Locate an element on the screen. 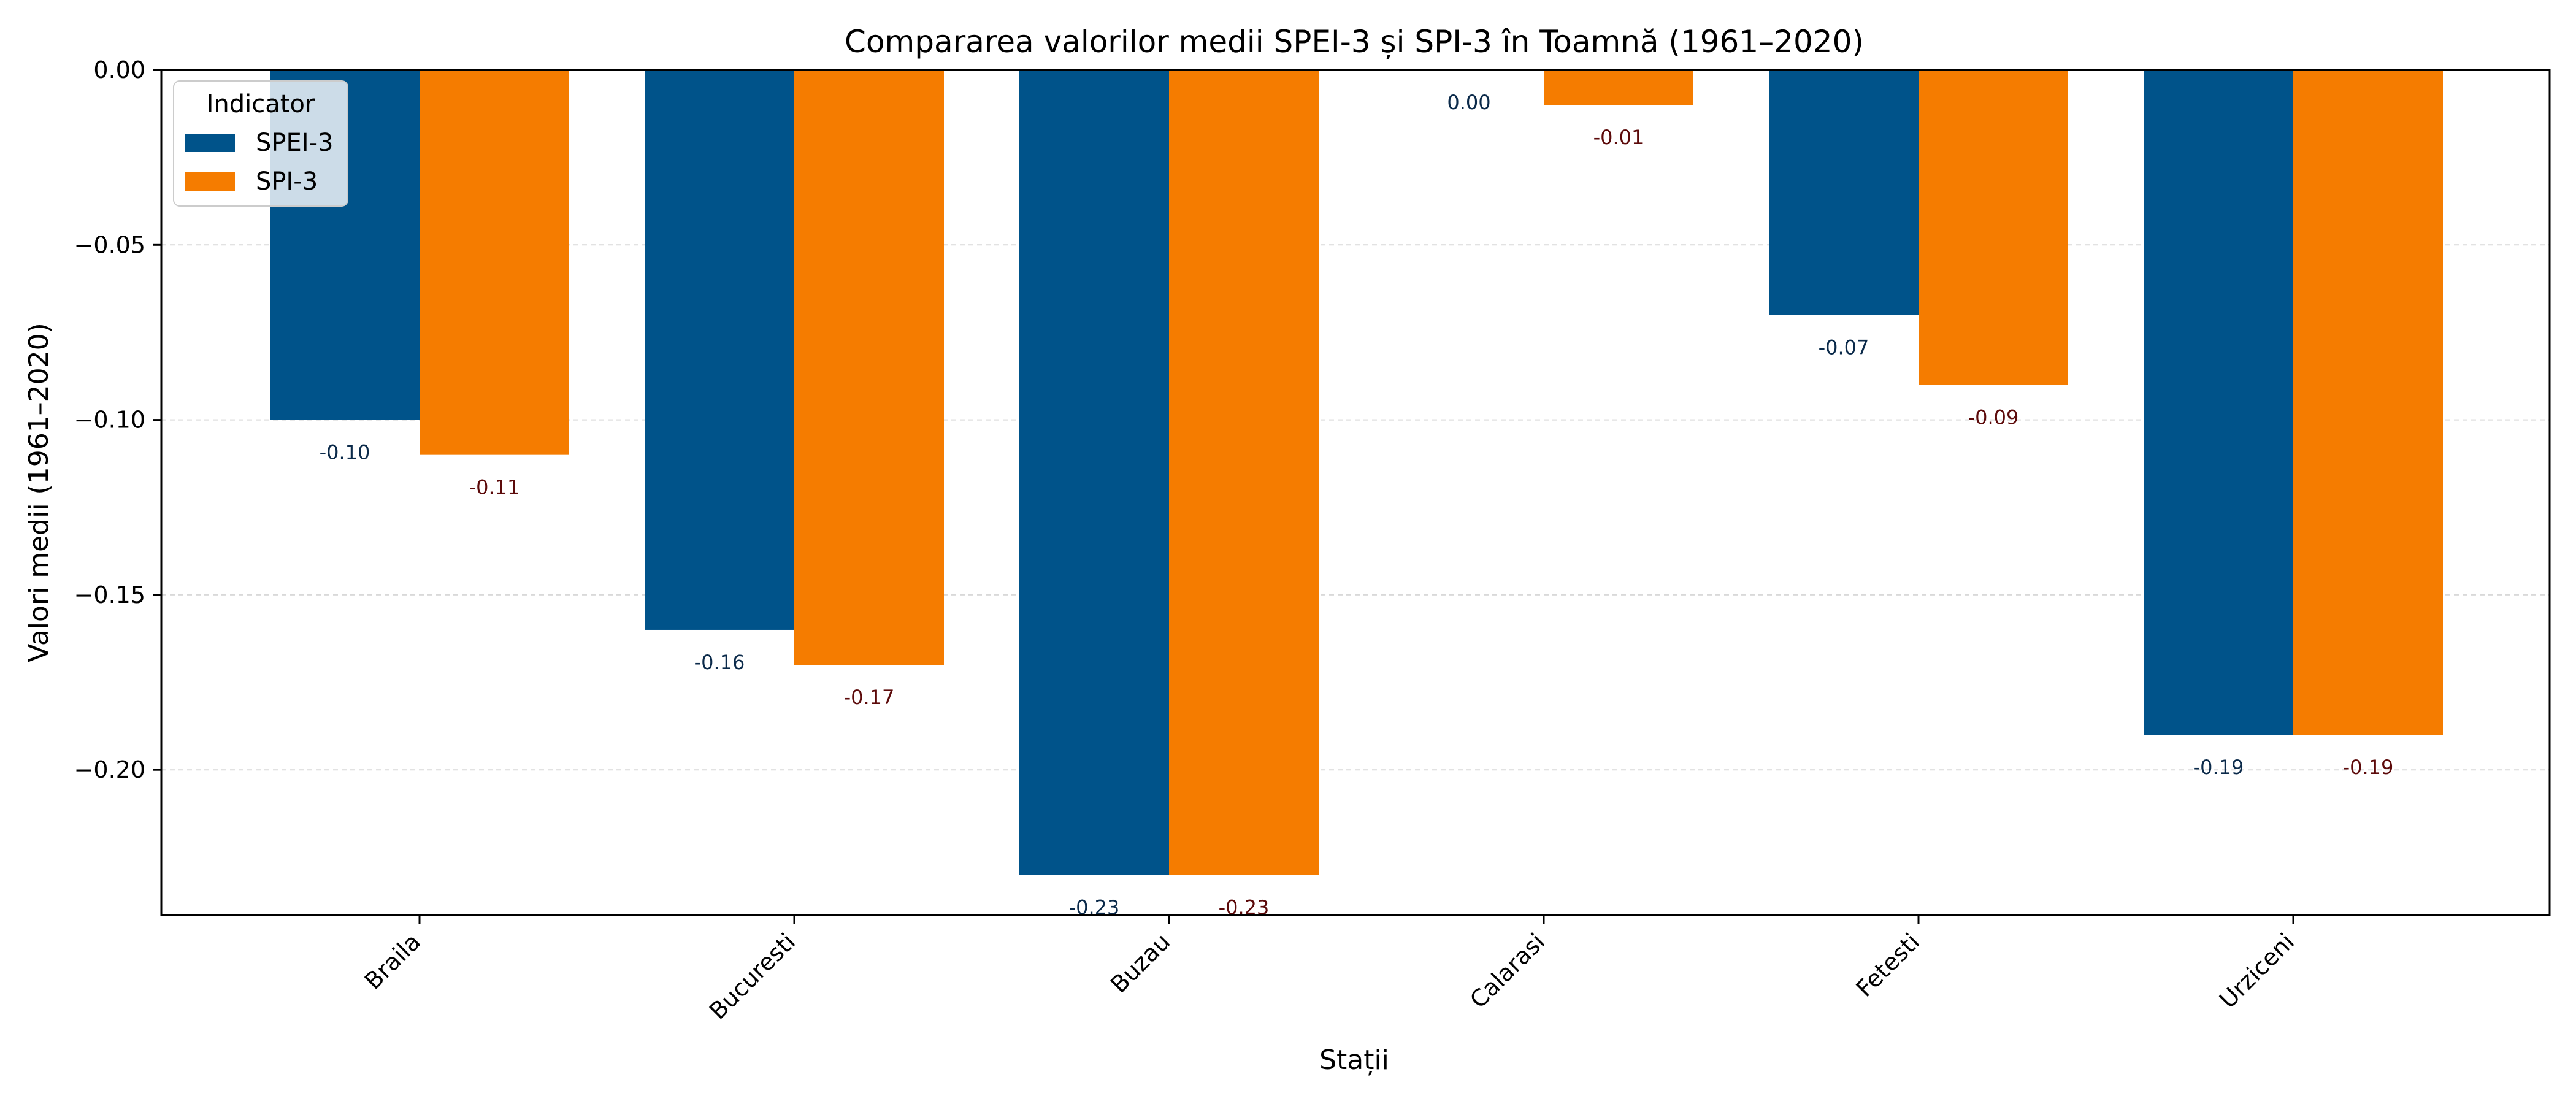 This screenshot has width=2576, height=1104. y-tick-label: −0.15 is located at coordinates (109, 594).